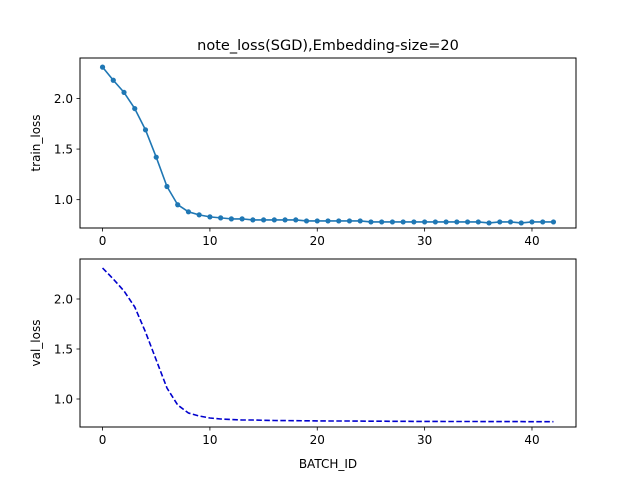 The image size is (640, 480). Describe the element at coordinates (63, 99) in the screenshot. I see `train-loss-y-tick-label: 2.0` at that location.